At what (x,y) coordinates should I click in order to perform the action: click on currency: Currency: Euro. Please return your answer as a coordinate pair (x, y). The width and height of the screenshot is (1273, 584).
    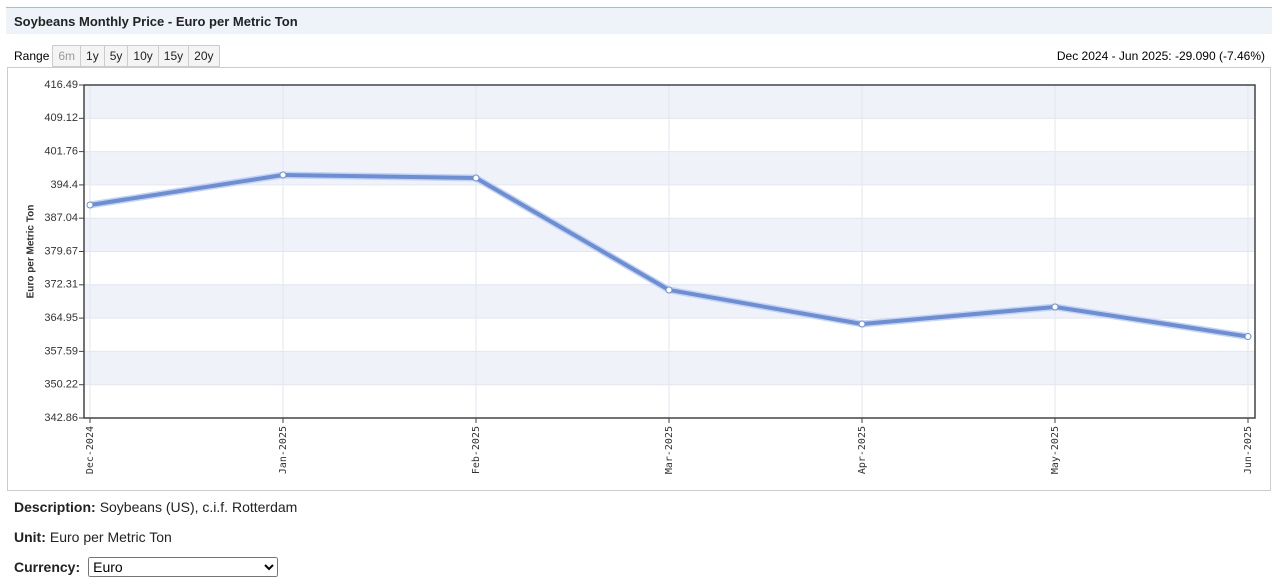
    Looking at the image, I should click on (146, 567).